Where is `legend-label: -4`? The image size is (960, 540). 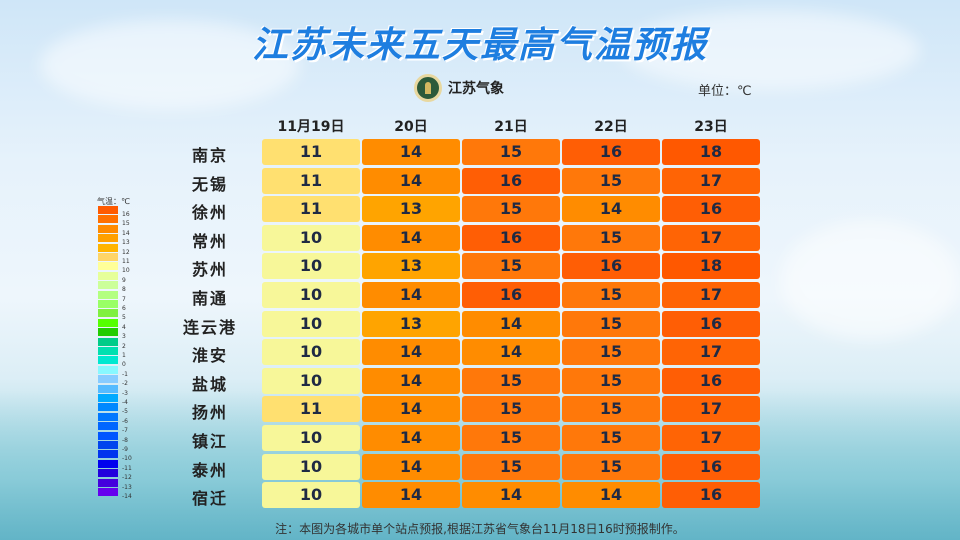
legend-label: -4 is located at coordinates (125, 402).